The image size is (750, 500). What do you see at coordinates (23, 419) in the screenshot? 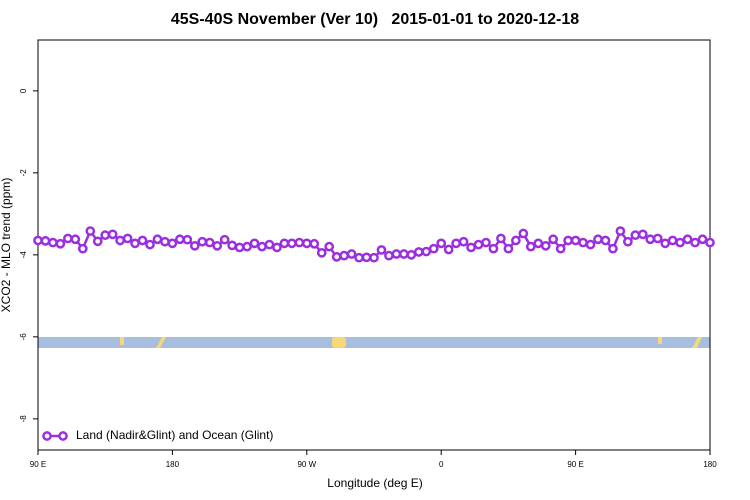
I see `y-tick-label: -8` at bounding box center [23, 419].